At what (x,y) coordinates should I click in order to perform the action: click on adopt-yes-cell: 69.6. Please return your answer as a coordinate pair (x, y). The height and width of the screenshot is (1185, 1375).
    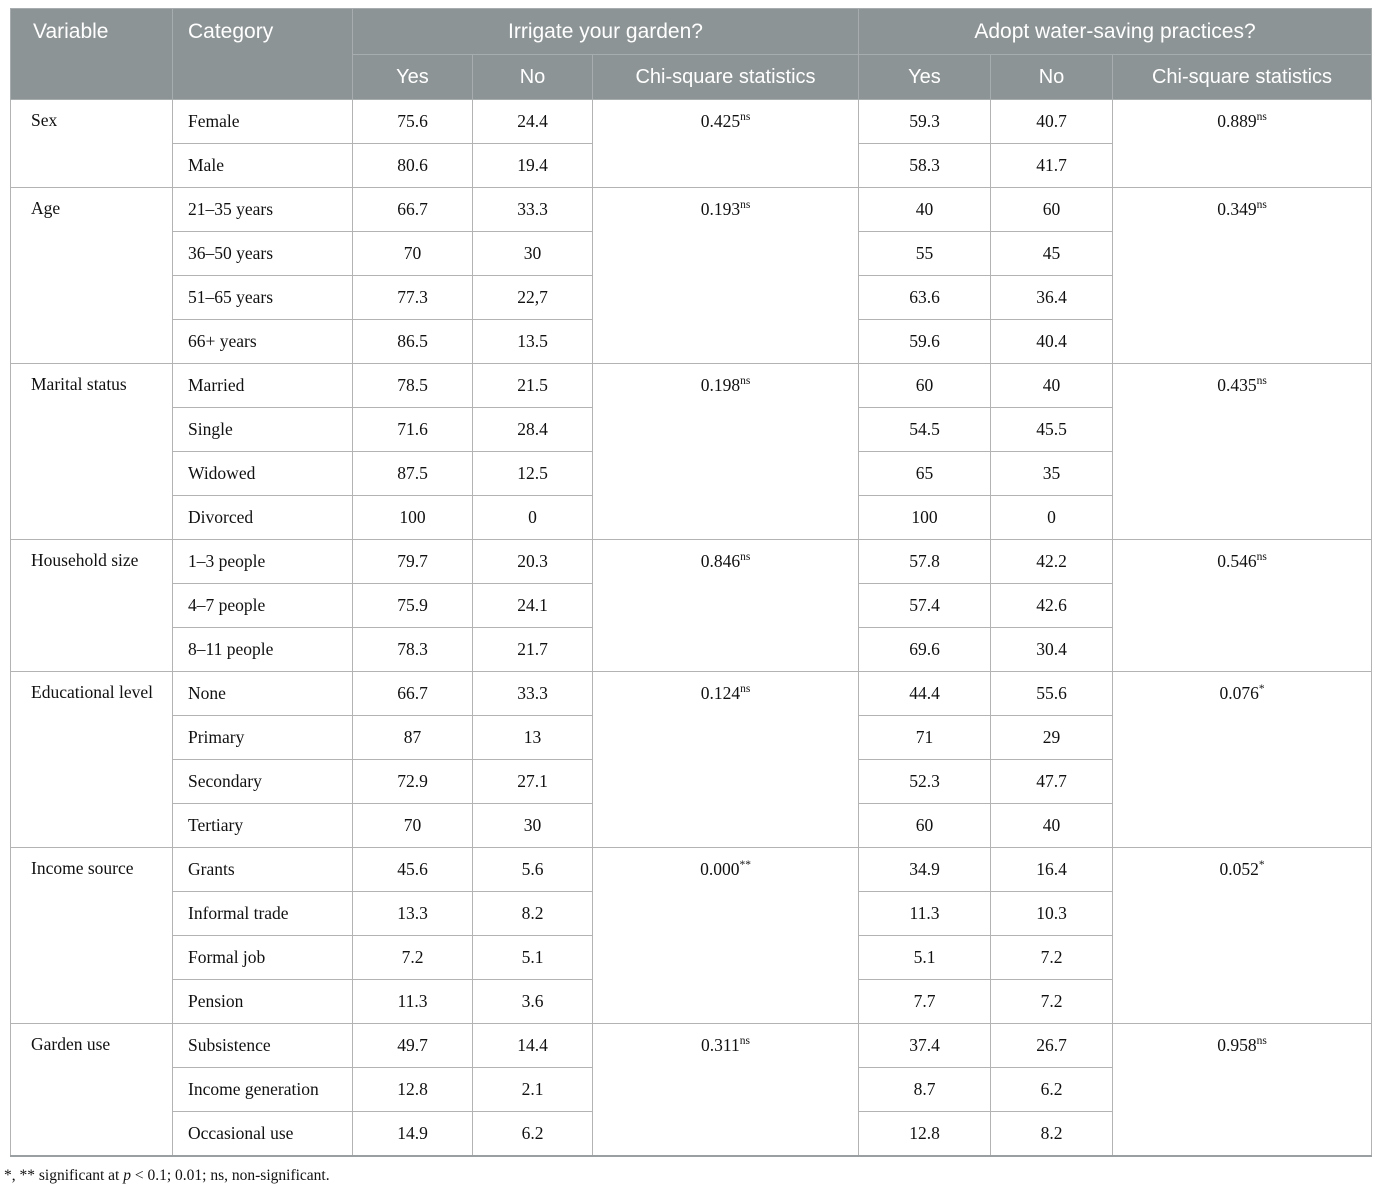
    Looking at the image, I should click on (924, 649).